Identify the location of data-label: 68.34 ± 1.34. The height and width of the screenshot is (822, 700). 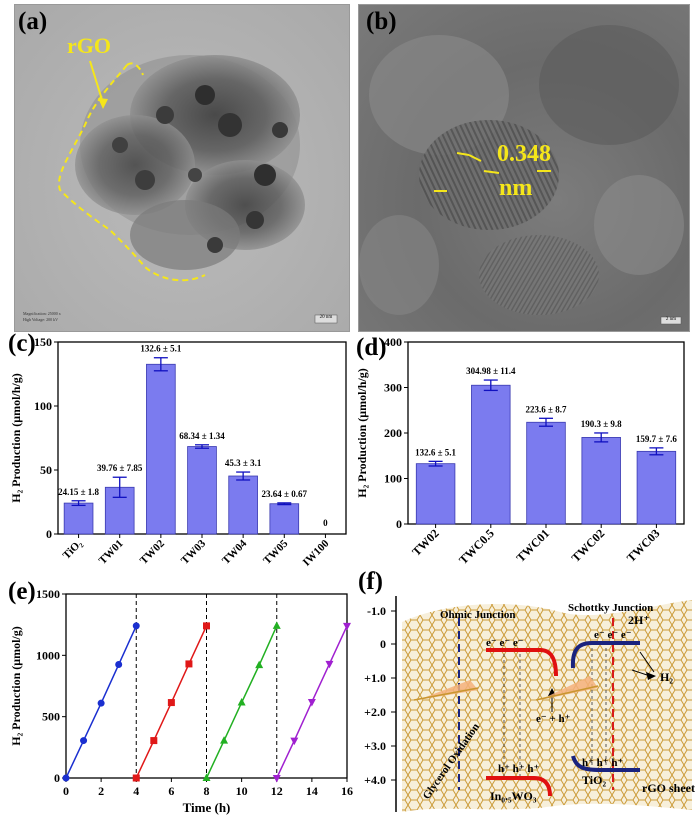
(202, 436).